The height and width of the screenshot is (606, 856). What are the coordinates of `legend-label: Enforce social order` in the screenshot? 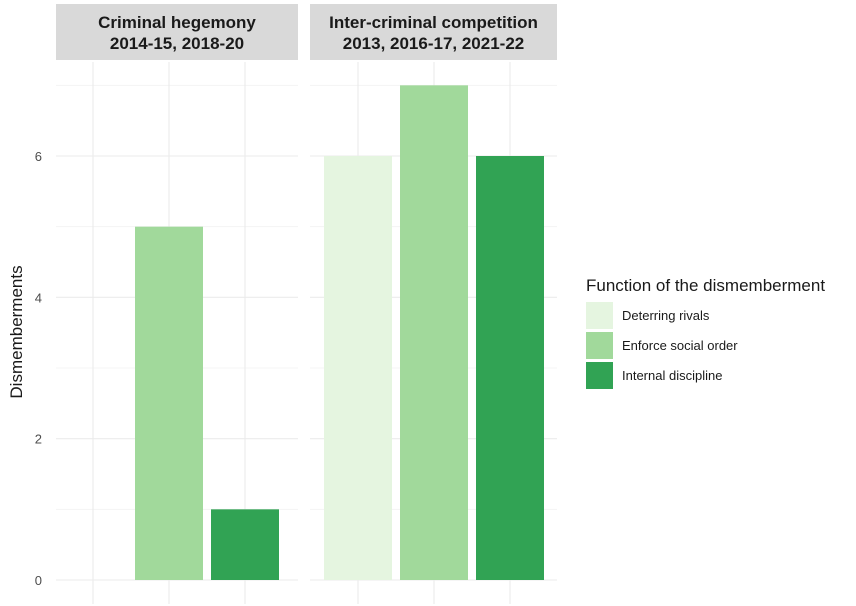 It's located at (680, 345).